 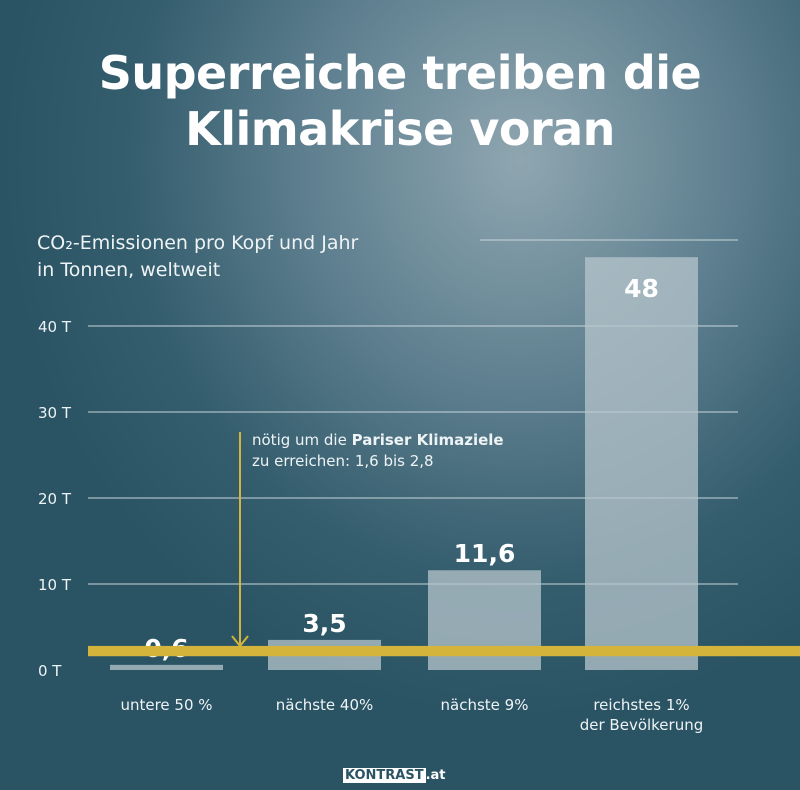 What do you see at coordinates (166, 705) in the screenshot?
I see `category-label: untere 50 %` at bounding box center [166, 705].